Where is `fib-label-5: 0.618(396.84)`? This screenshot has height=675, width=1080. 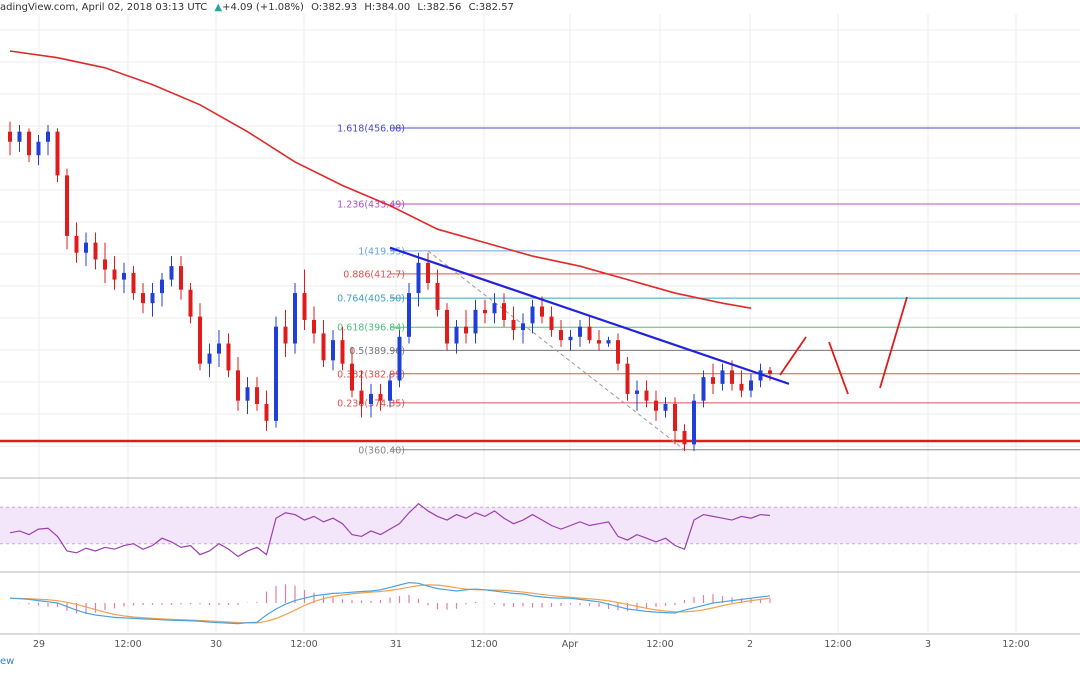 fib-label-5: 0.618(396.84) is located at coordinates (371, 328).